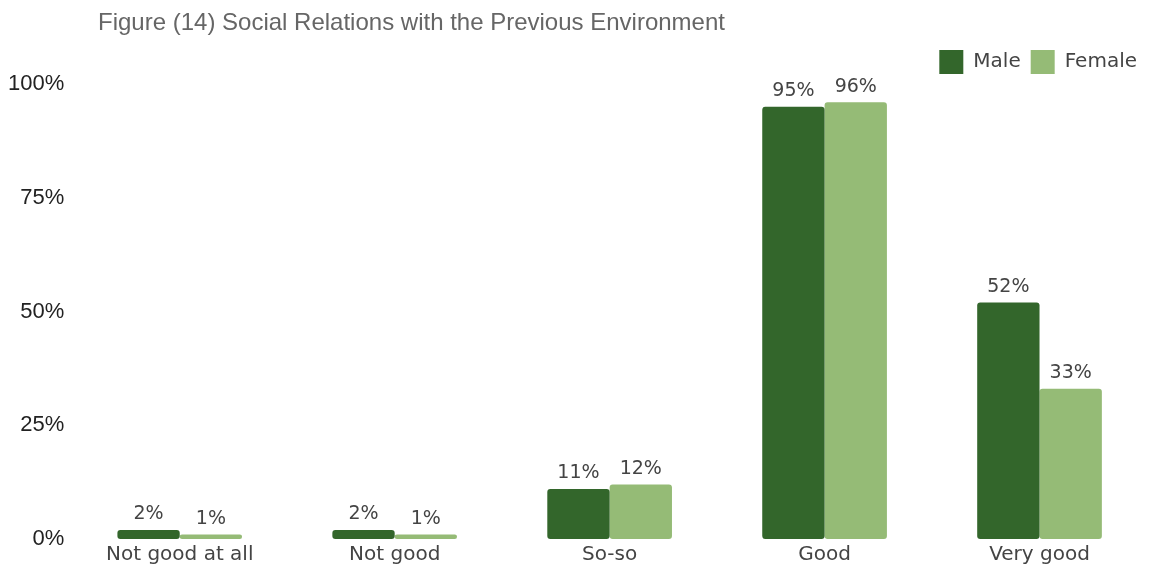 Image resolution: width=1157 pixels, height=573 pixels. What do you see at coordinates (855, 84) in the screenshot?
I see `data-label: 96%` at bounding box center [855, 84].